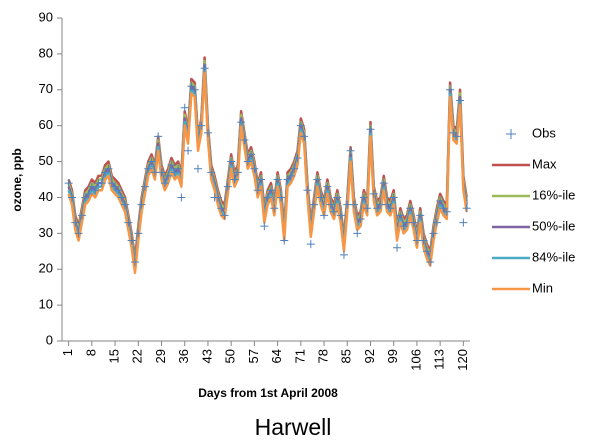  I want to click on y-tick-label: 50, so click(46, 160).